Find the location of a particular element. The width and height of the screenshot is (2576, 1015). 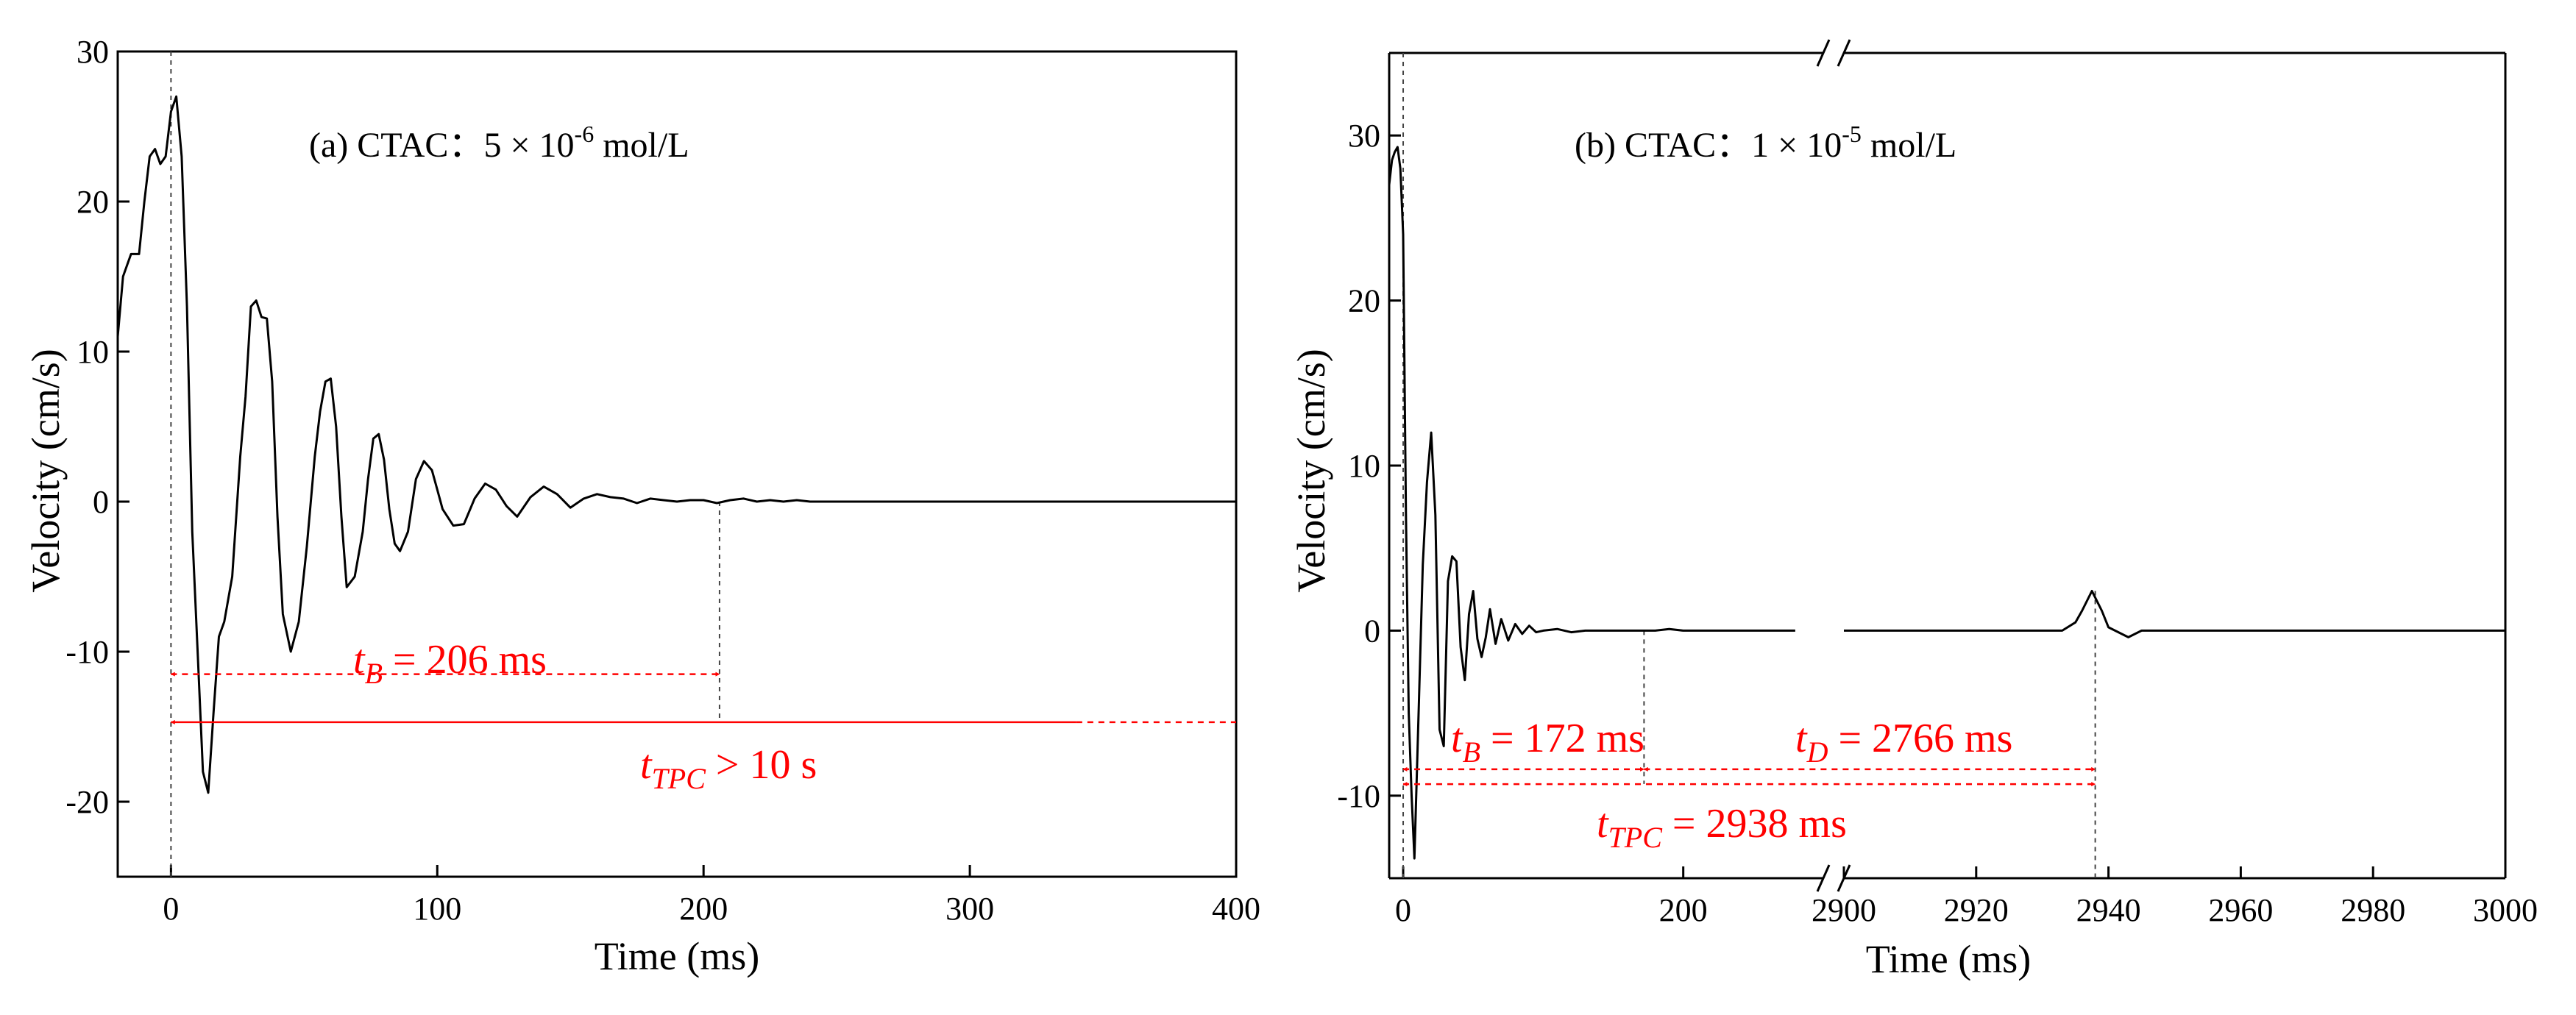

panel-b-y-tick-label: -10 is located at coordinates (1358, 796).